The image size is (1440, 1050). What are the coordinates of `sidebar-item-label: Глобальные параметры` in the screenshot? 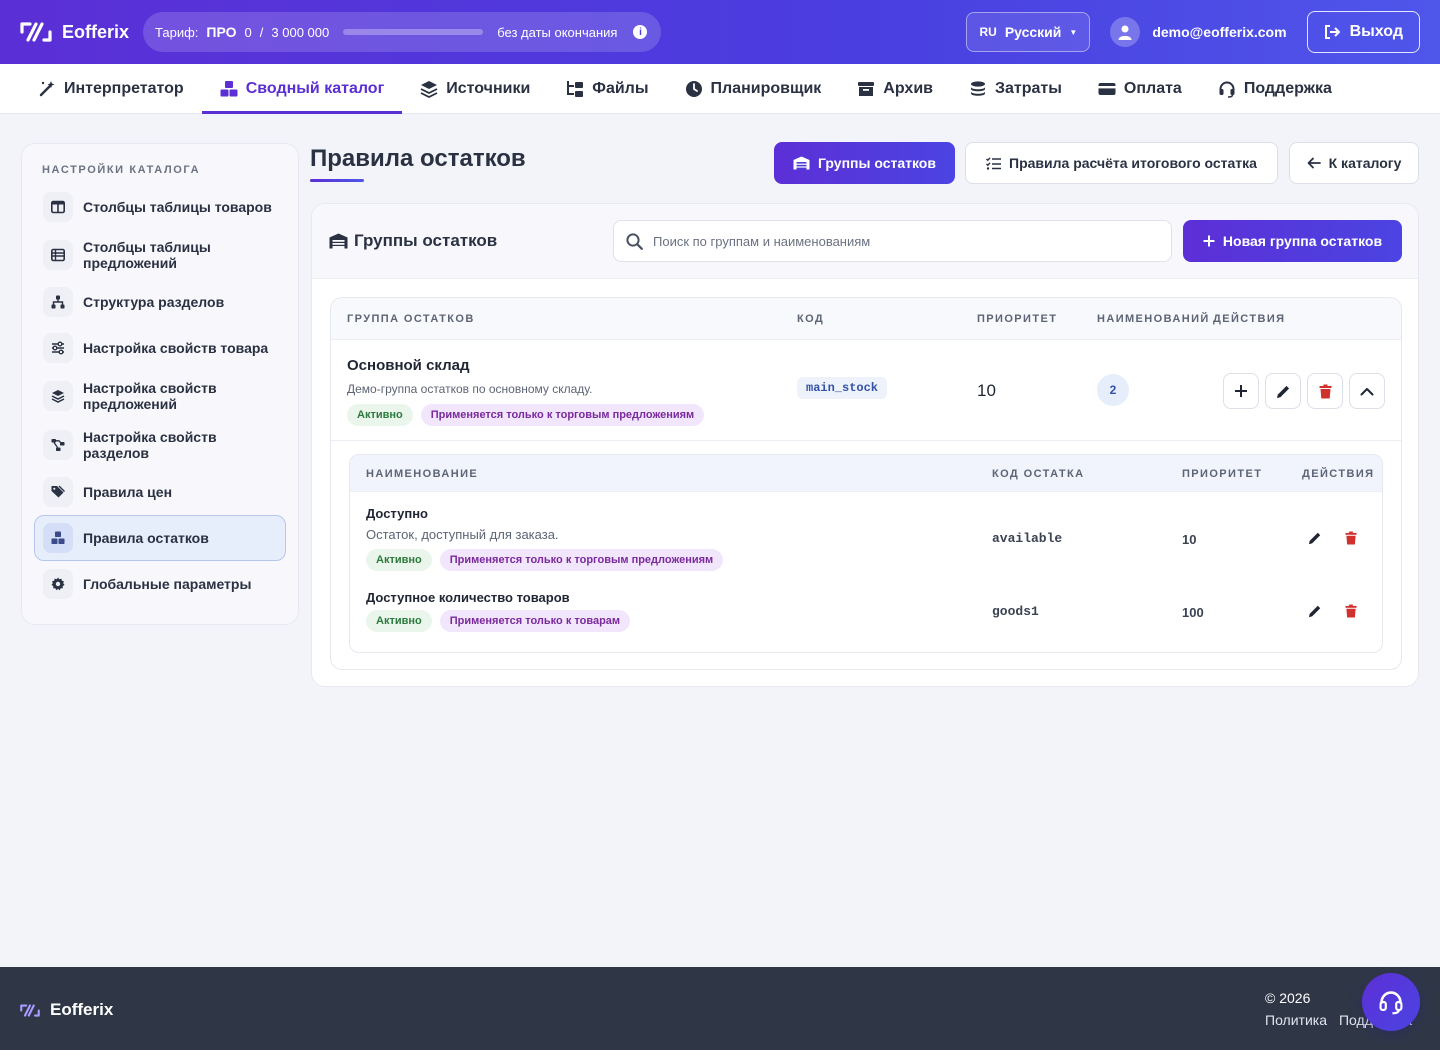 It's located at (167, 584).